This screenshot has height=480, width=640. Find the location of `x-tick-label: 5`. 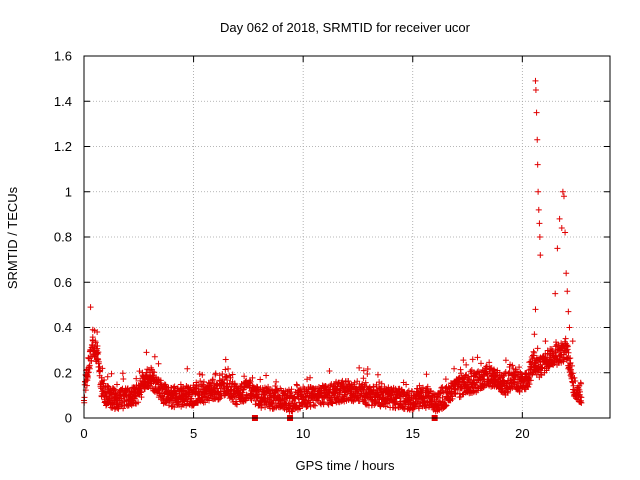

x-tick-label: 5 is located at coordinates (193, 433).